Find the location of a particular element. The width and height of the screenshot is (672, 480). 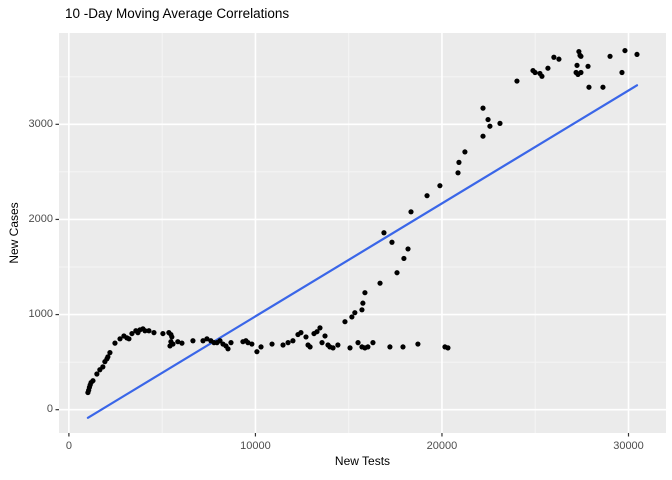

x-tick-label: 10000 is located at coordinates (255, 446).